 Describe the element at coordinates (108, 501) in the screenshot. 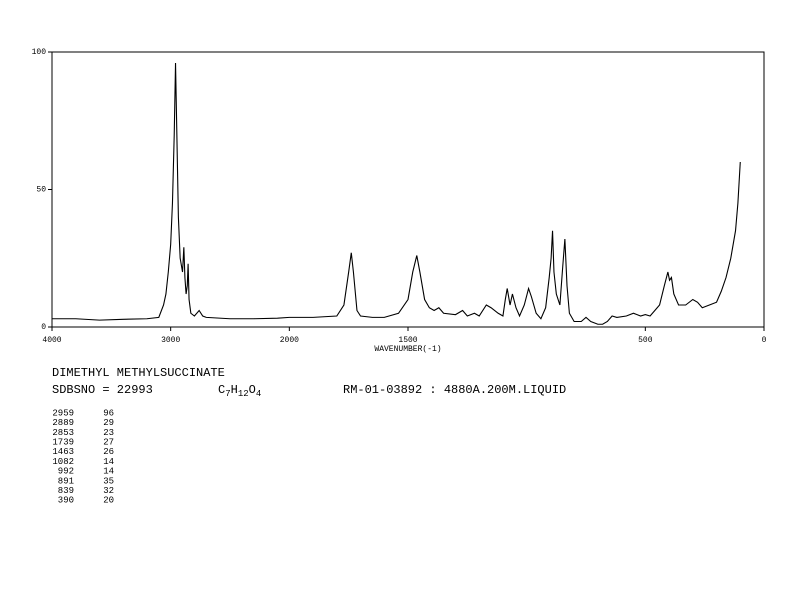

I see `peak-intensity: 20` at that location.